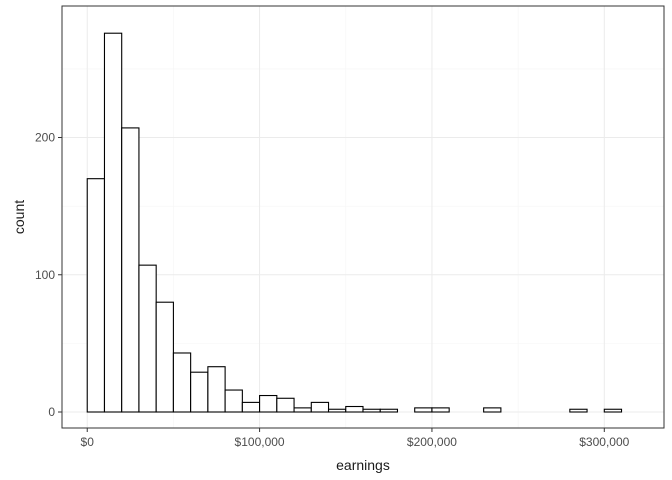 The height and width of the screenshot is (480, 672). I want to click on x-tick-label: $100,000, so click(260, 442).